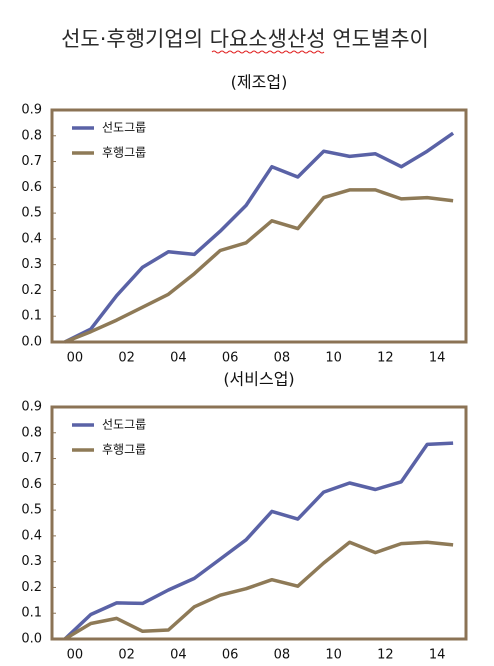 The width and height of the screenshot is (494, 666). Describe the element at coordinates (259, 82) in the screenshot. I see `chart-title: (제조업)` at that location.